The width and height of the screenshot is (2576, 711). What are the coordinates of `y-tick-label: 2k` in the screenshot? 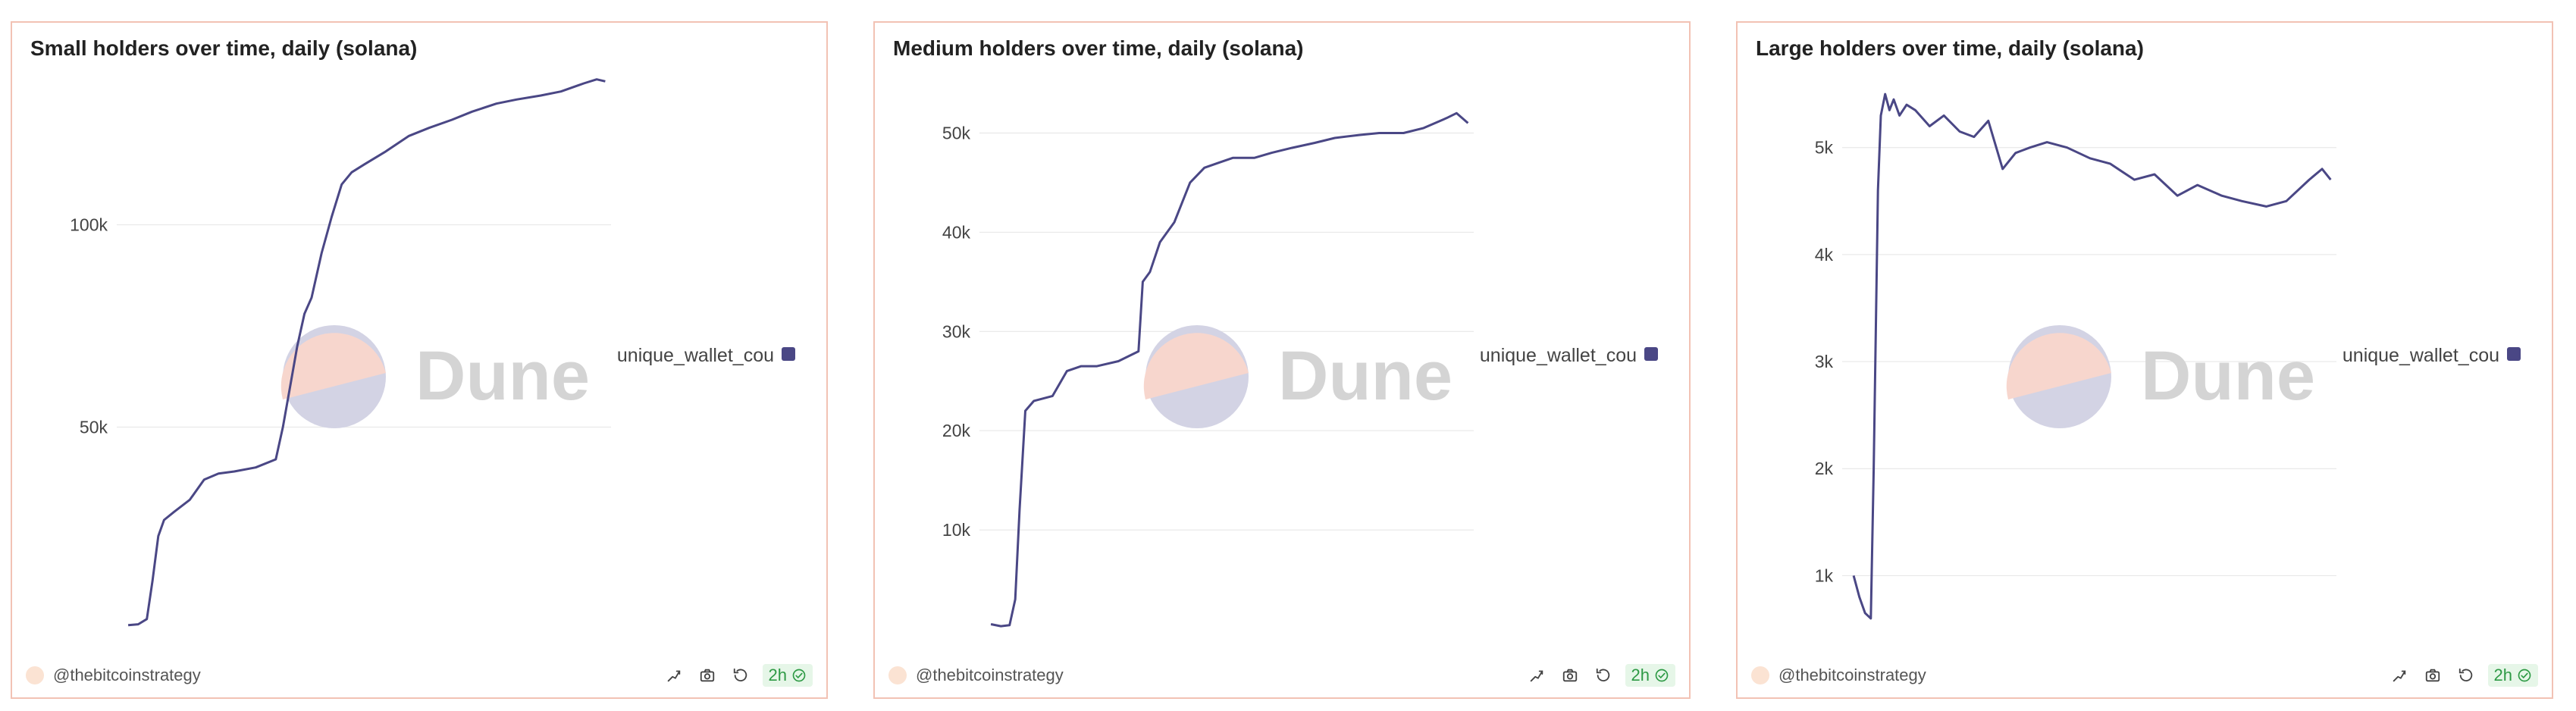 It's located at (1824, 468).